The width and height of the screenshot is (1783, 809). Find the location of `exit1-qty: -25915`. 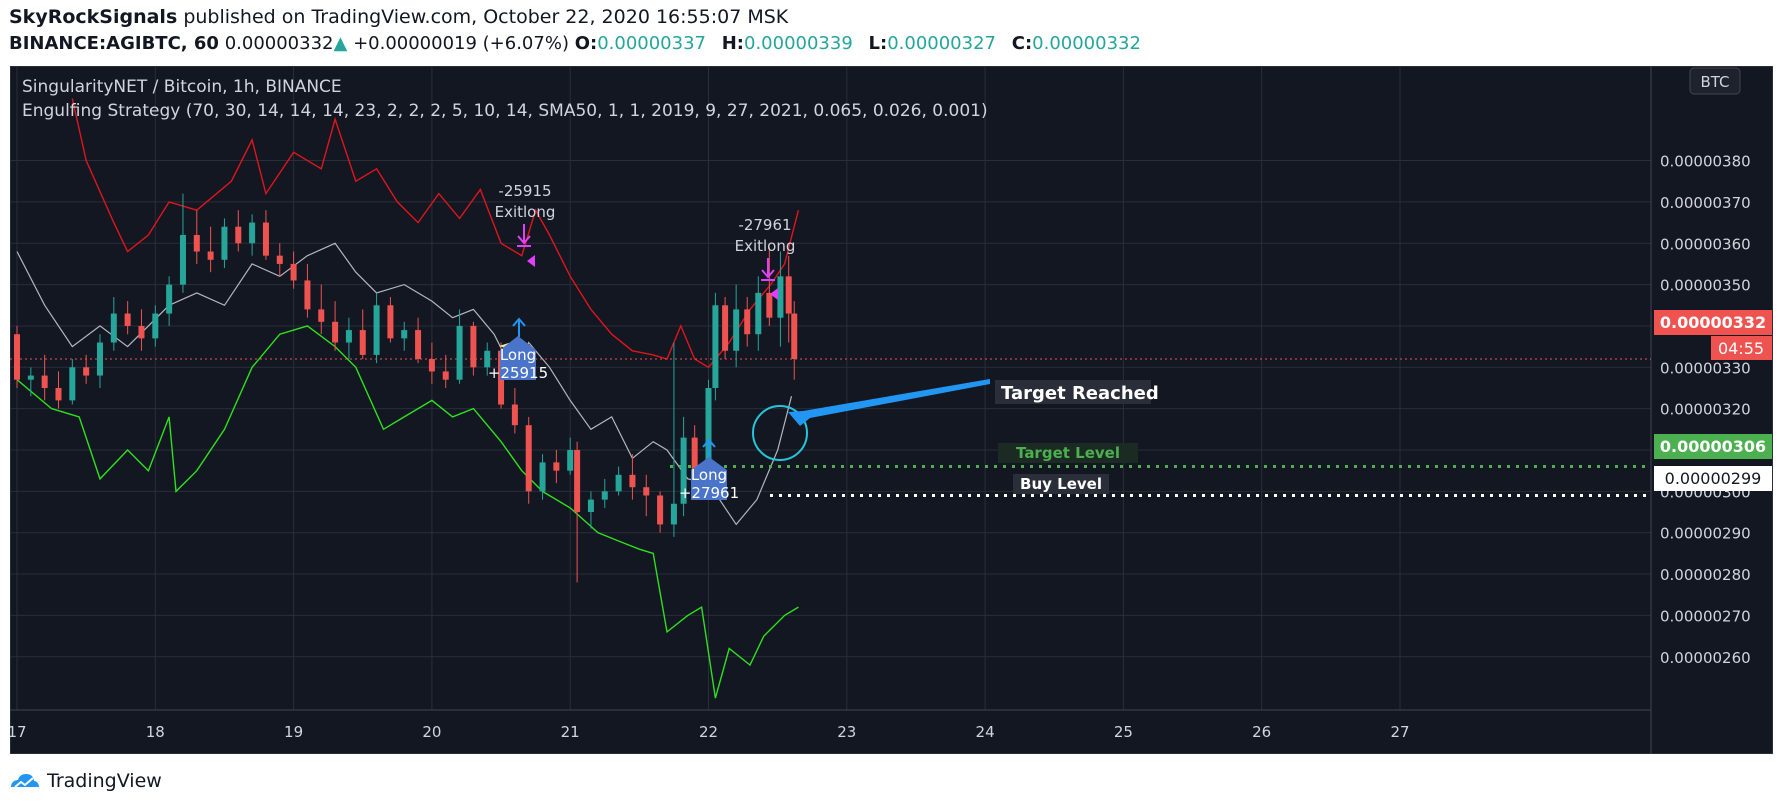

exit1-qty: -25915 is located at coordinates (524, 191).